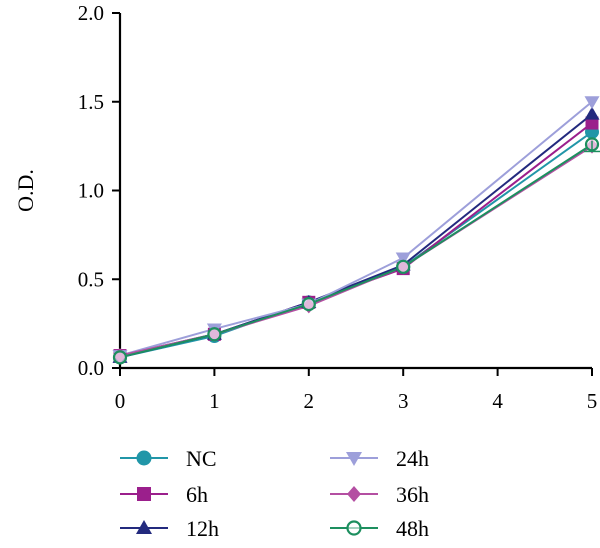 This screenshot has height=548, width=600. Describe the element at coordinates (201, 458) in the screenshot. I see `legend-label: NC` at that location.